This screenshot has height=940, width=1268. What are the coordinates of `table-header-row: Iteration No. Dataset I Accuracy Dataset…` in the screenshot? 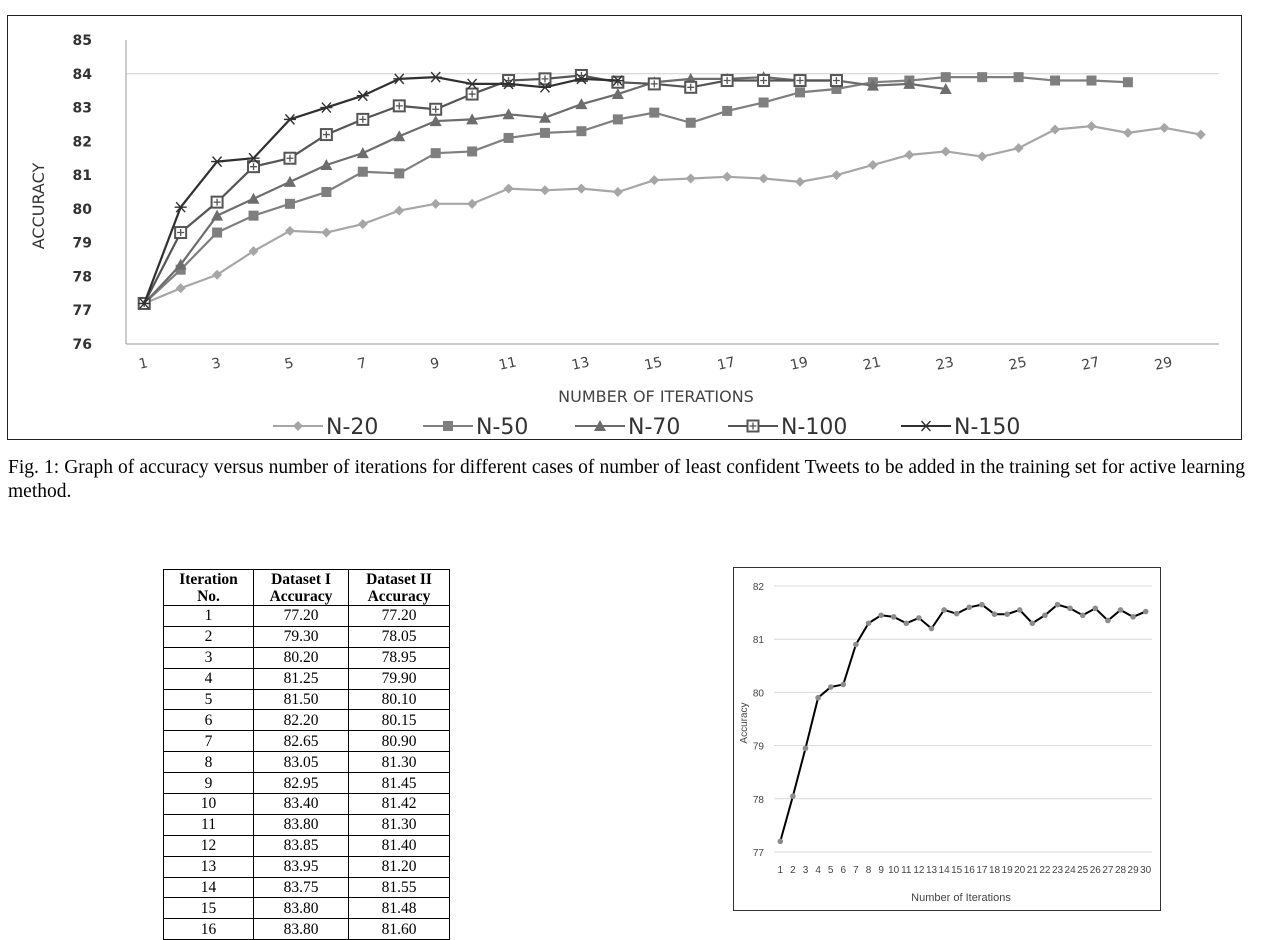 It's located at (306, 587).